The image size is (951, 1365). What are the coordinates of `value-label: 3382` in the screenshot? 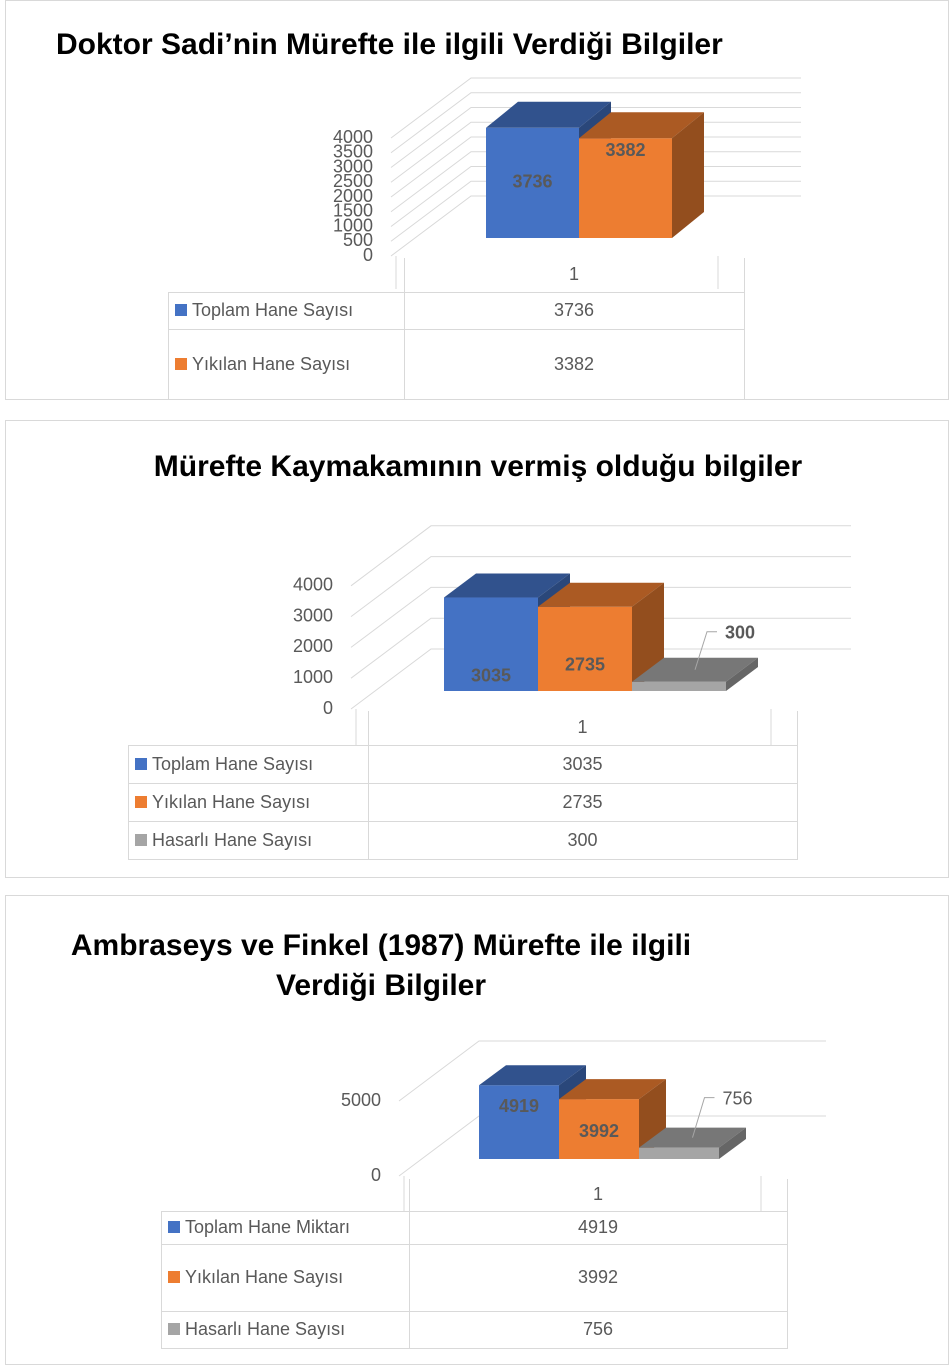 It's located at (625, 150).